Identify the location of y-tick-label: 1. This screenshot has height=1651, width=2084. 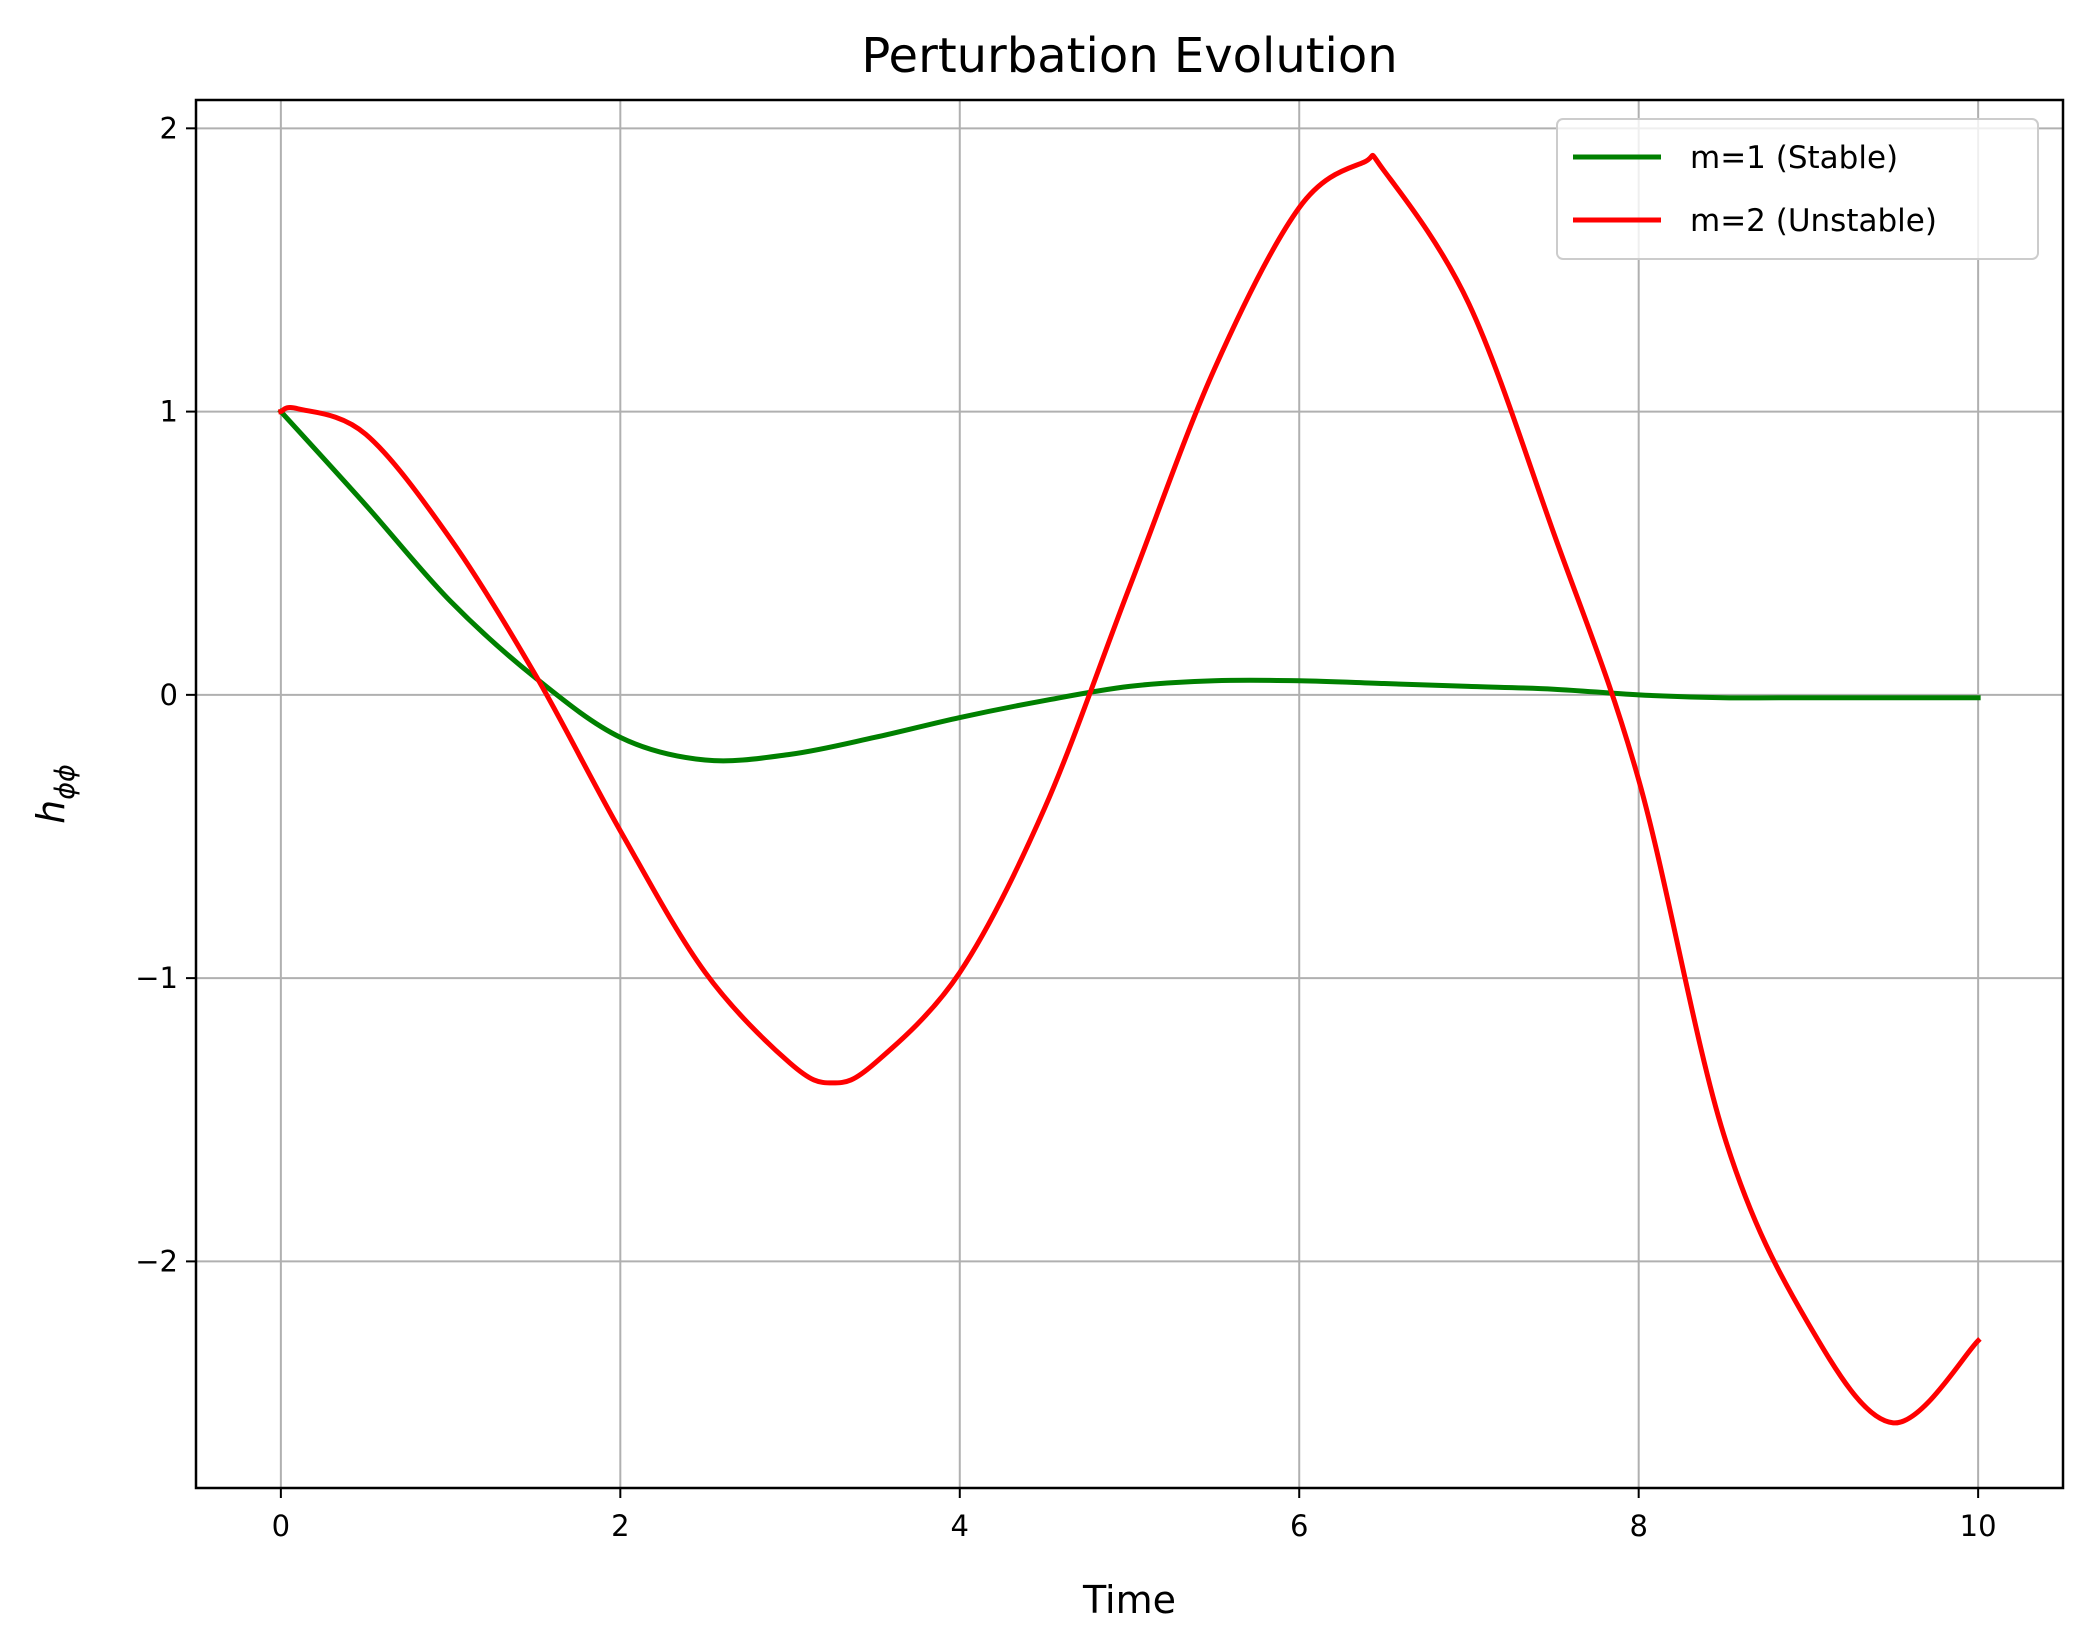
(169, 412).